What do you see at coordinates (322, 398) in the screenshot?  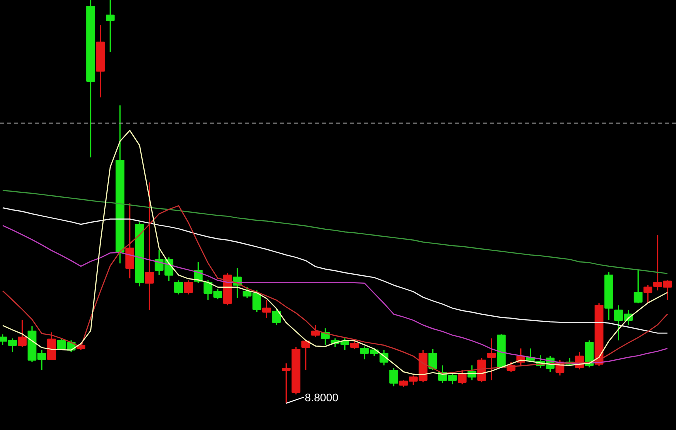 I see `annotation: 8.8000` at bounding box center [322, 398].